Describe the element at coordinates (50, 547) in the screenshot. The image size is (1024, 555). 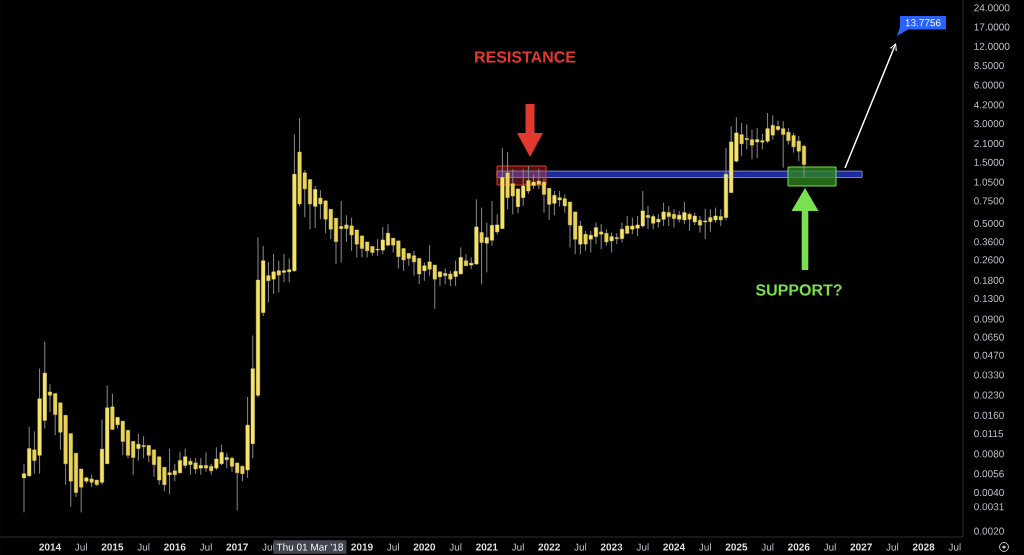
I see `x-tick-label: 2014` at that location.